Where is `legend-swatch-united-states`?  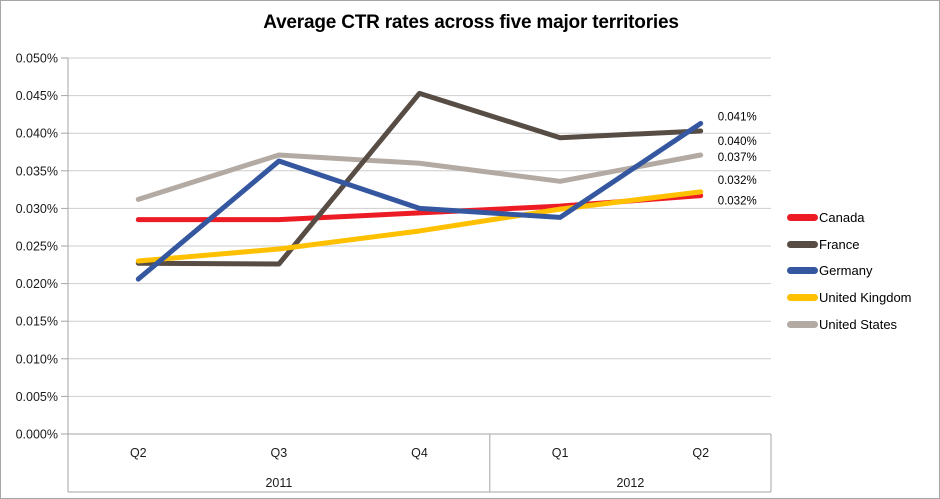
legend-swatch-united-states is located at coordinates (802, 325).